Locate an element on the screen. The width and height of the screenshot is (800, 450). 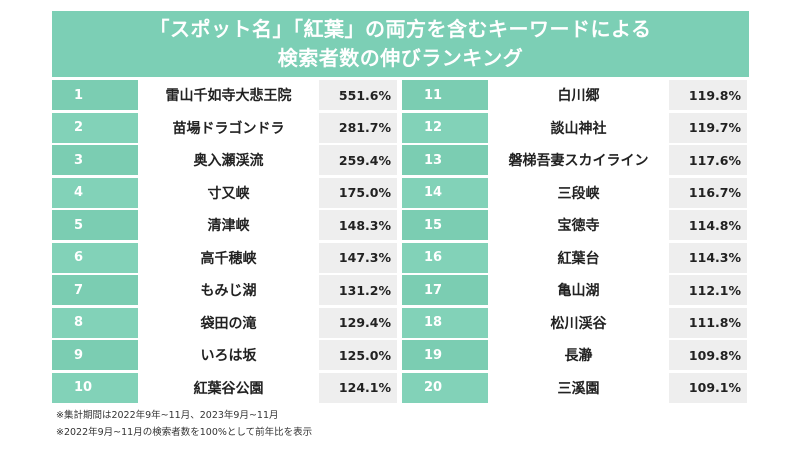
growth-value-cell: 124.1% is located at coordinates (358, 387).